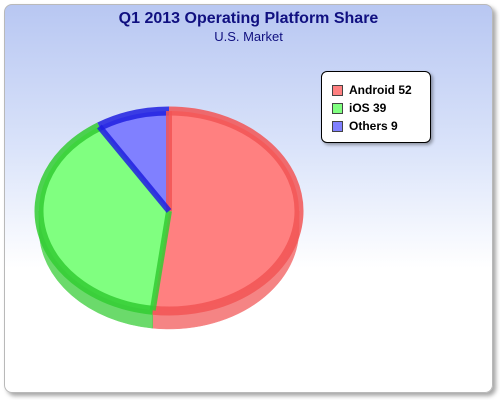 The image size is (500, 400). Describe the element at coordinates (337, 126) in the screenshot. I see `legend-swatch-others` at that location.